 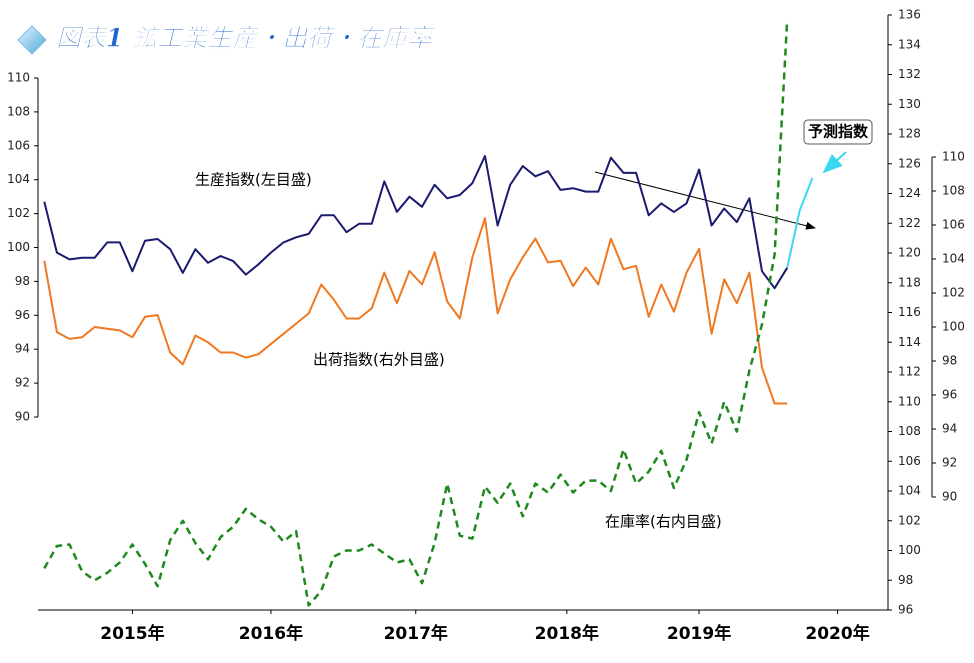 I want to click on right-inner-tick-label: 102, so click(x=953, y=293).